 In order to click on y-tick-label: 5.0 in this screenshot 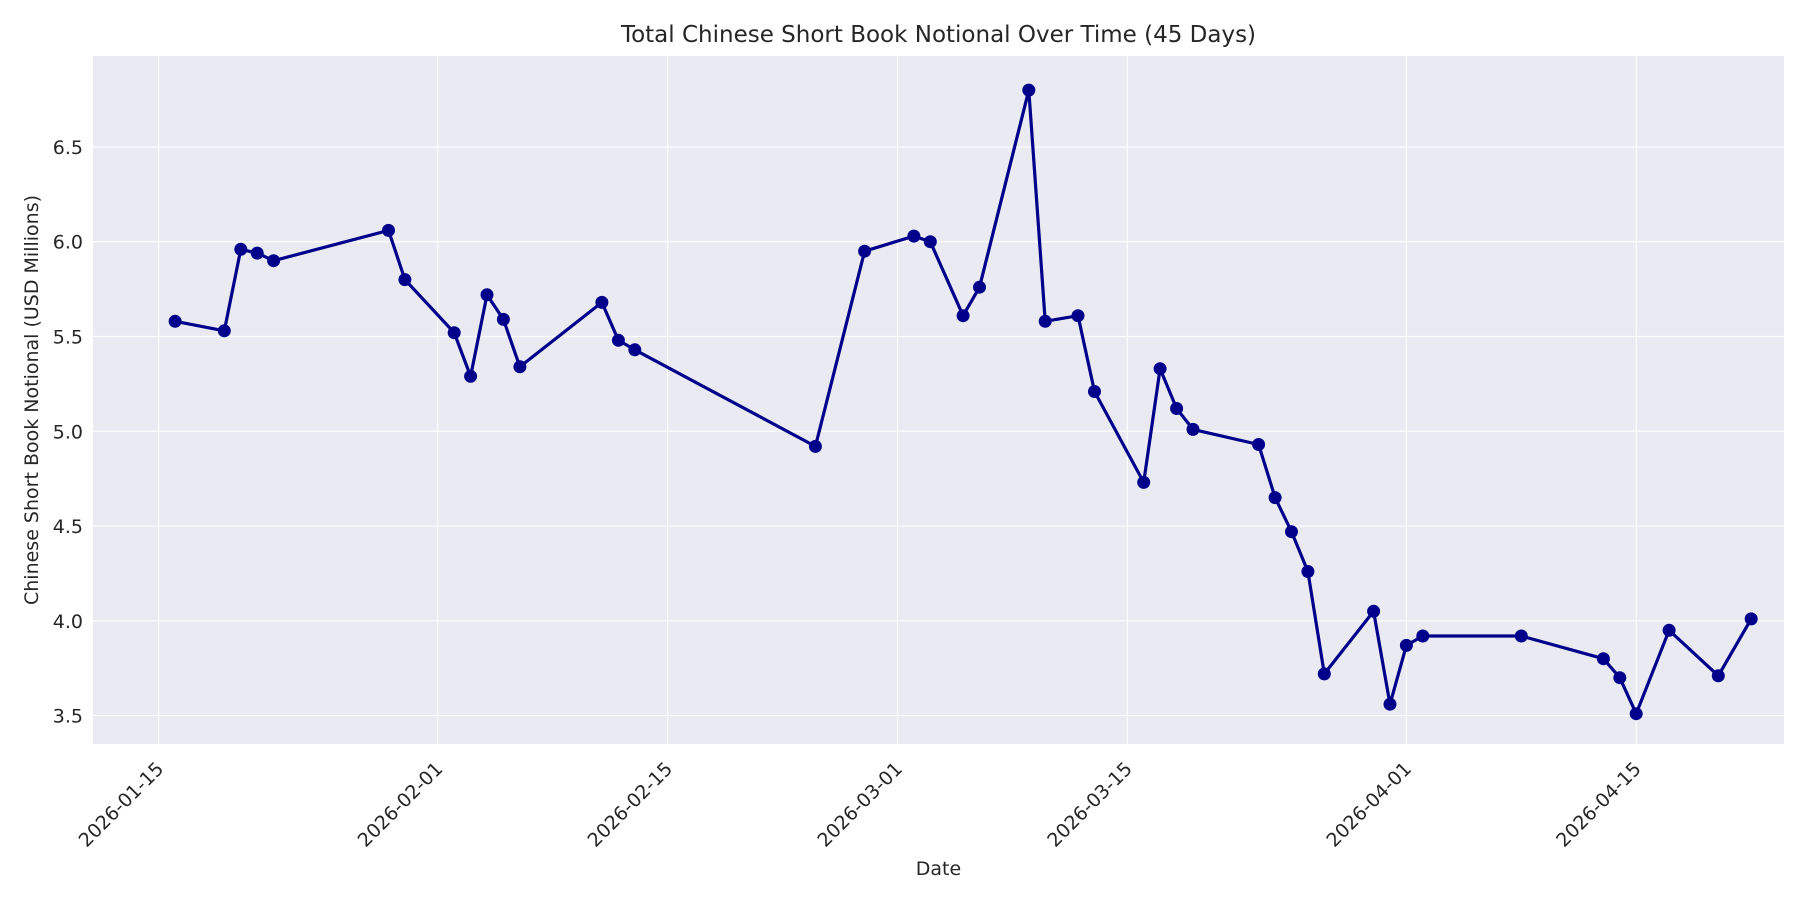, I will do `click(68, 432)`.